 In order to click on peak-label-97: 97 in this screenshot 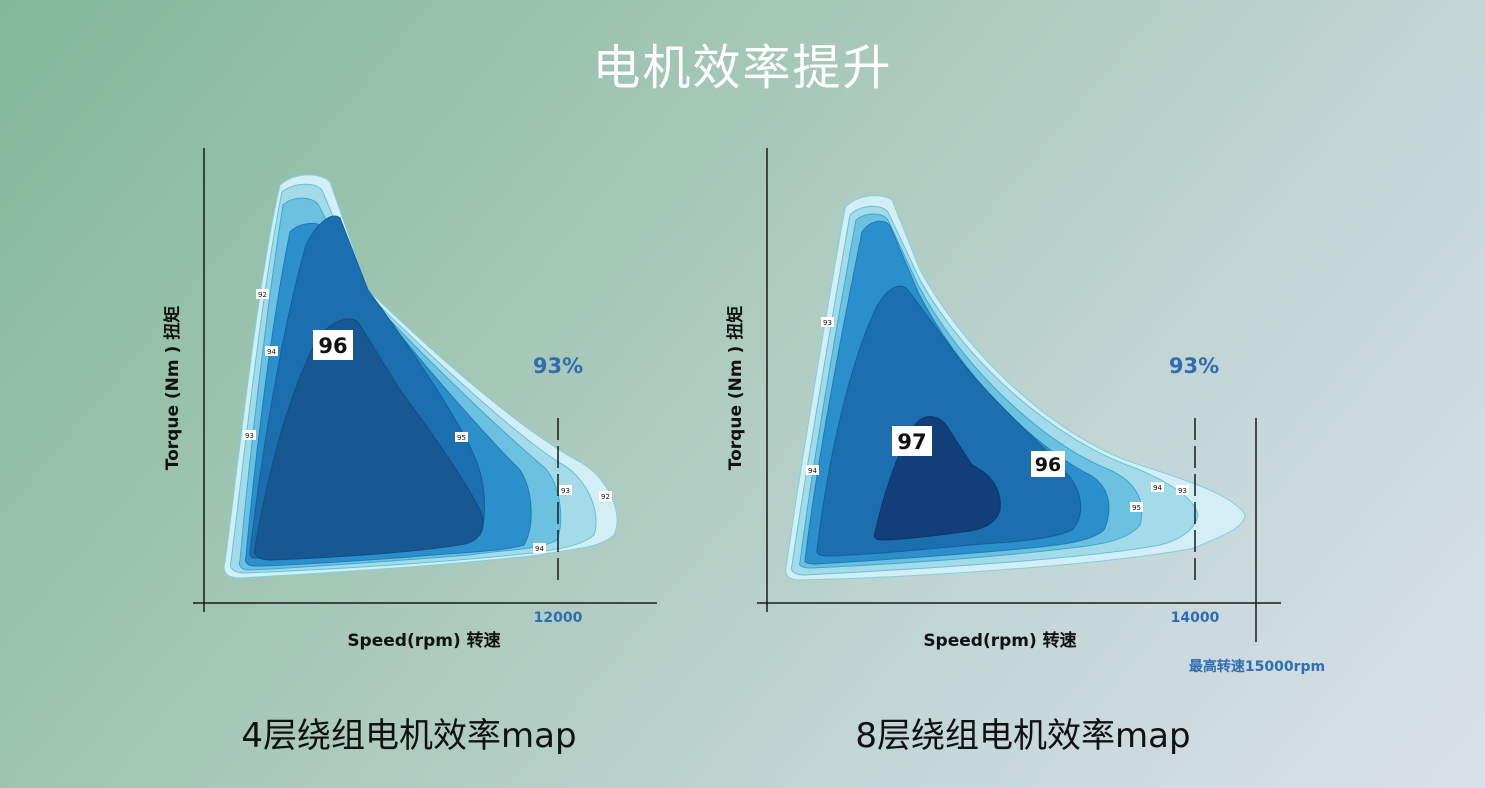, I will do `click(912, 441)`.